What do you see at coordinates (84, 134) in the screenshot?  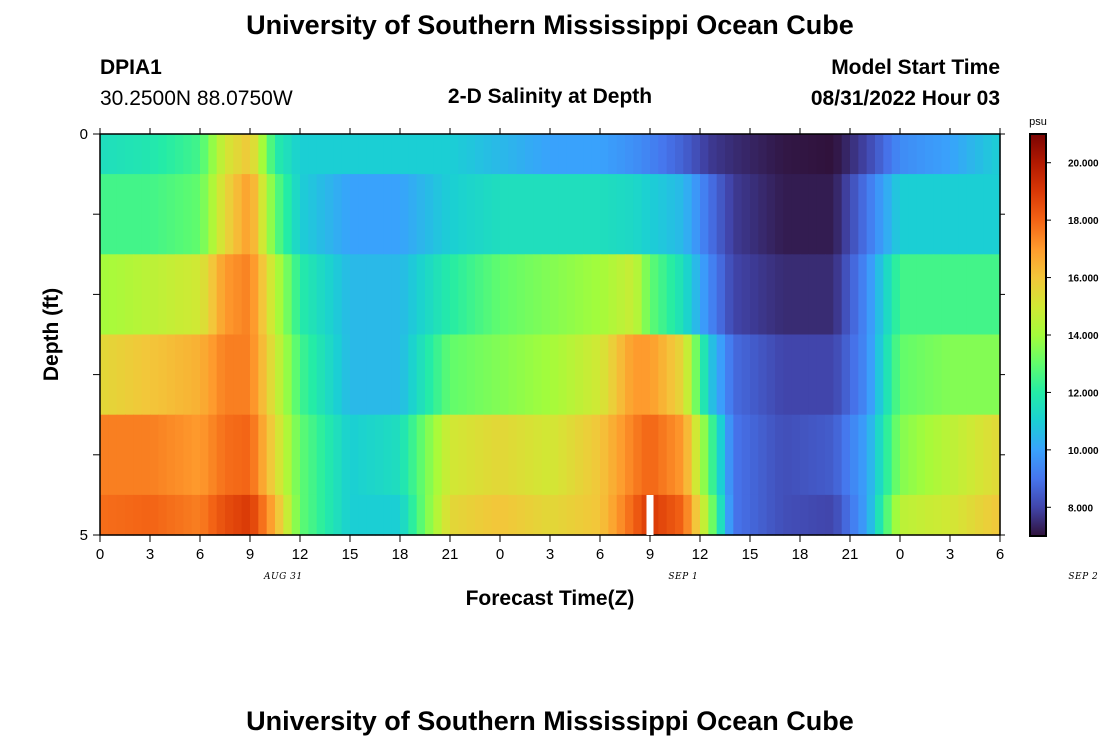 I see `y-tick-label: 0` at bounding box center [84, 134].